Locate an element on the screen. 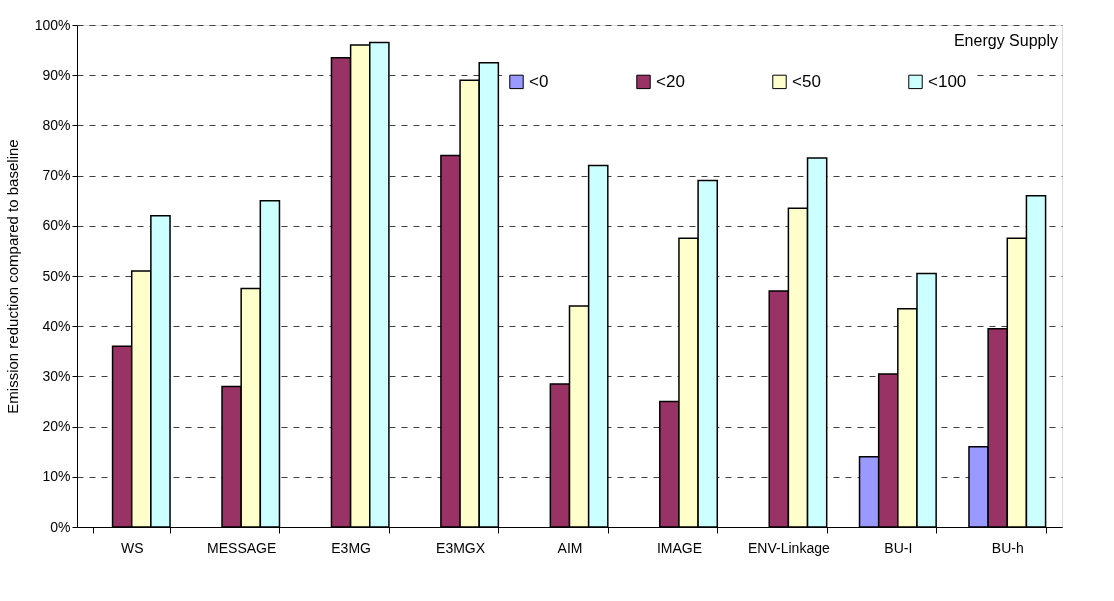  x-tick-label: BU-I is located at coordinates (898, 547).